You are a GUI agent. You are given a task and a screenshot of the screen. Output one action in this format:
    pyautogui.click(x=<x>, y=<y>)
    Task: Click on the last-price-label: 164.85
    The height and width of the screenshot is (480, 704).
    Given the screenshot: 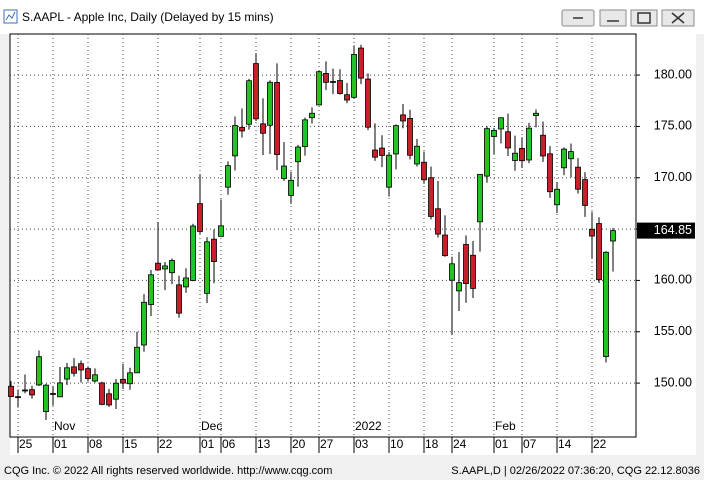 What is the action you would take?
    pyautogui.click(x=673, y=230)
    